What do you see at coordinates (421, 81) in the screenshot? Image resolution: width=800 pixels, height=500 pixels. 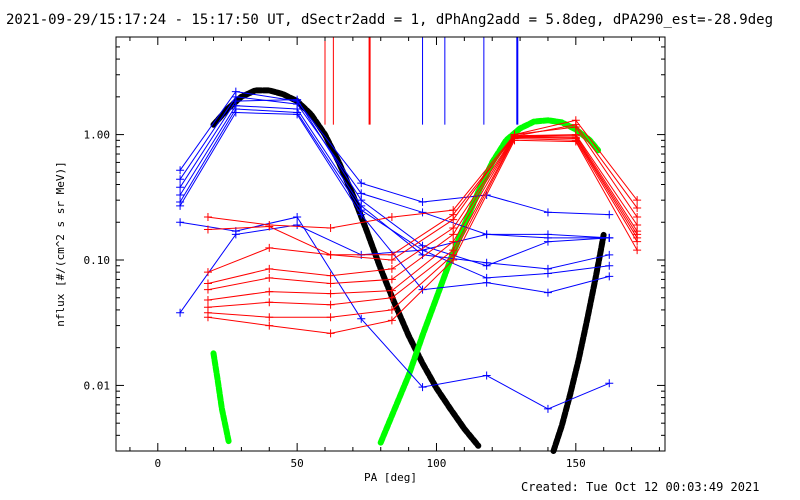 I see `vertical-markers-layer` at bounding box center [421, 81].